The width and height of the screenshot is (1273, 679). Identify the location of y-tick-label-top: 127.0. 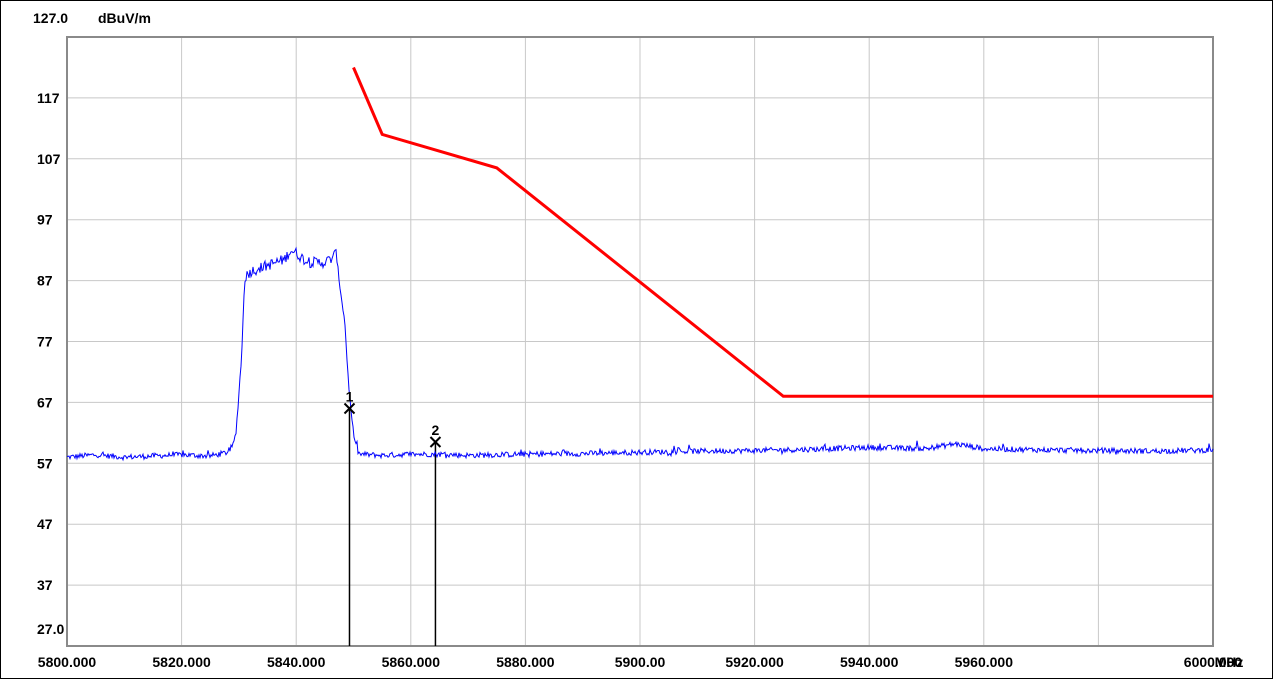
(50, 18).